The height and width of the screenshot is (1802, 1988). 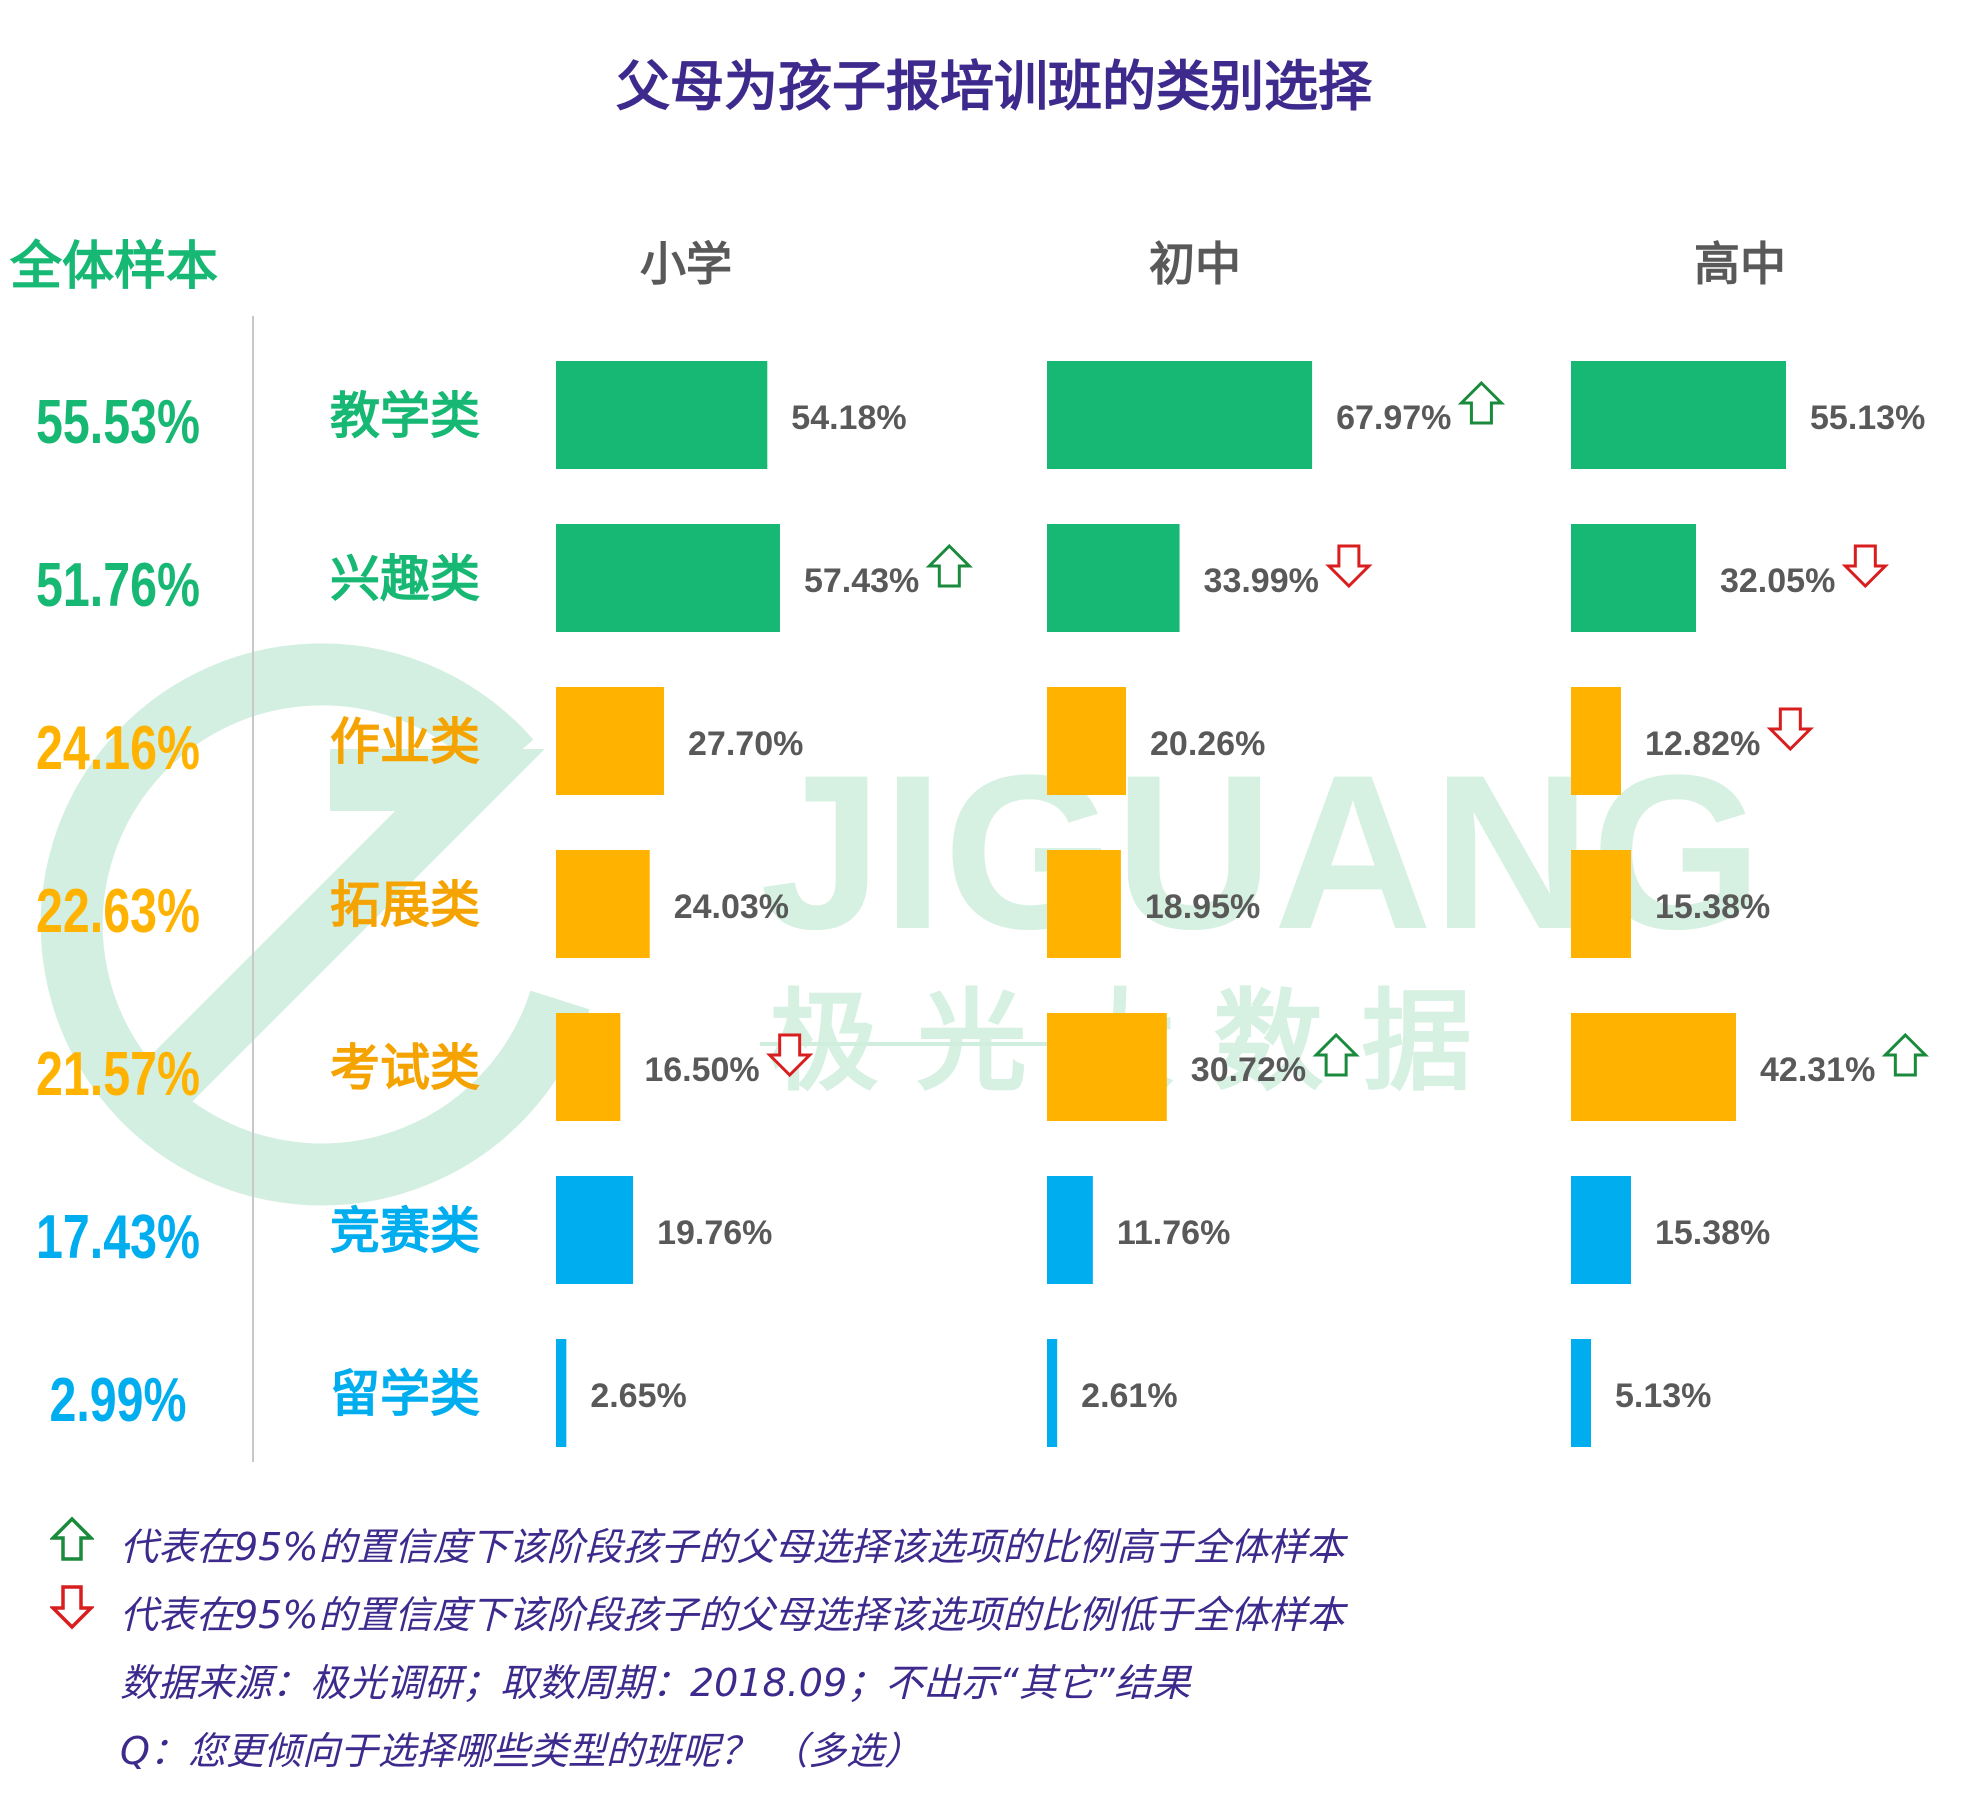 I want to click on column-header-middle: 初中, so click(x=1195, y=264).